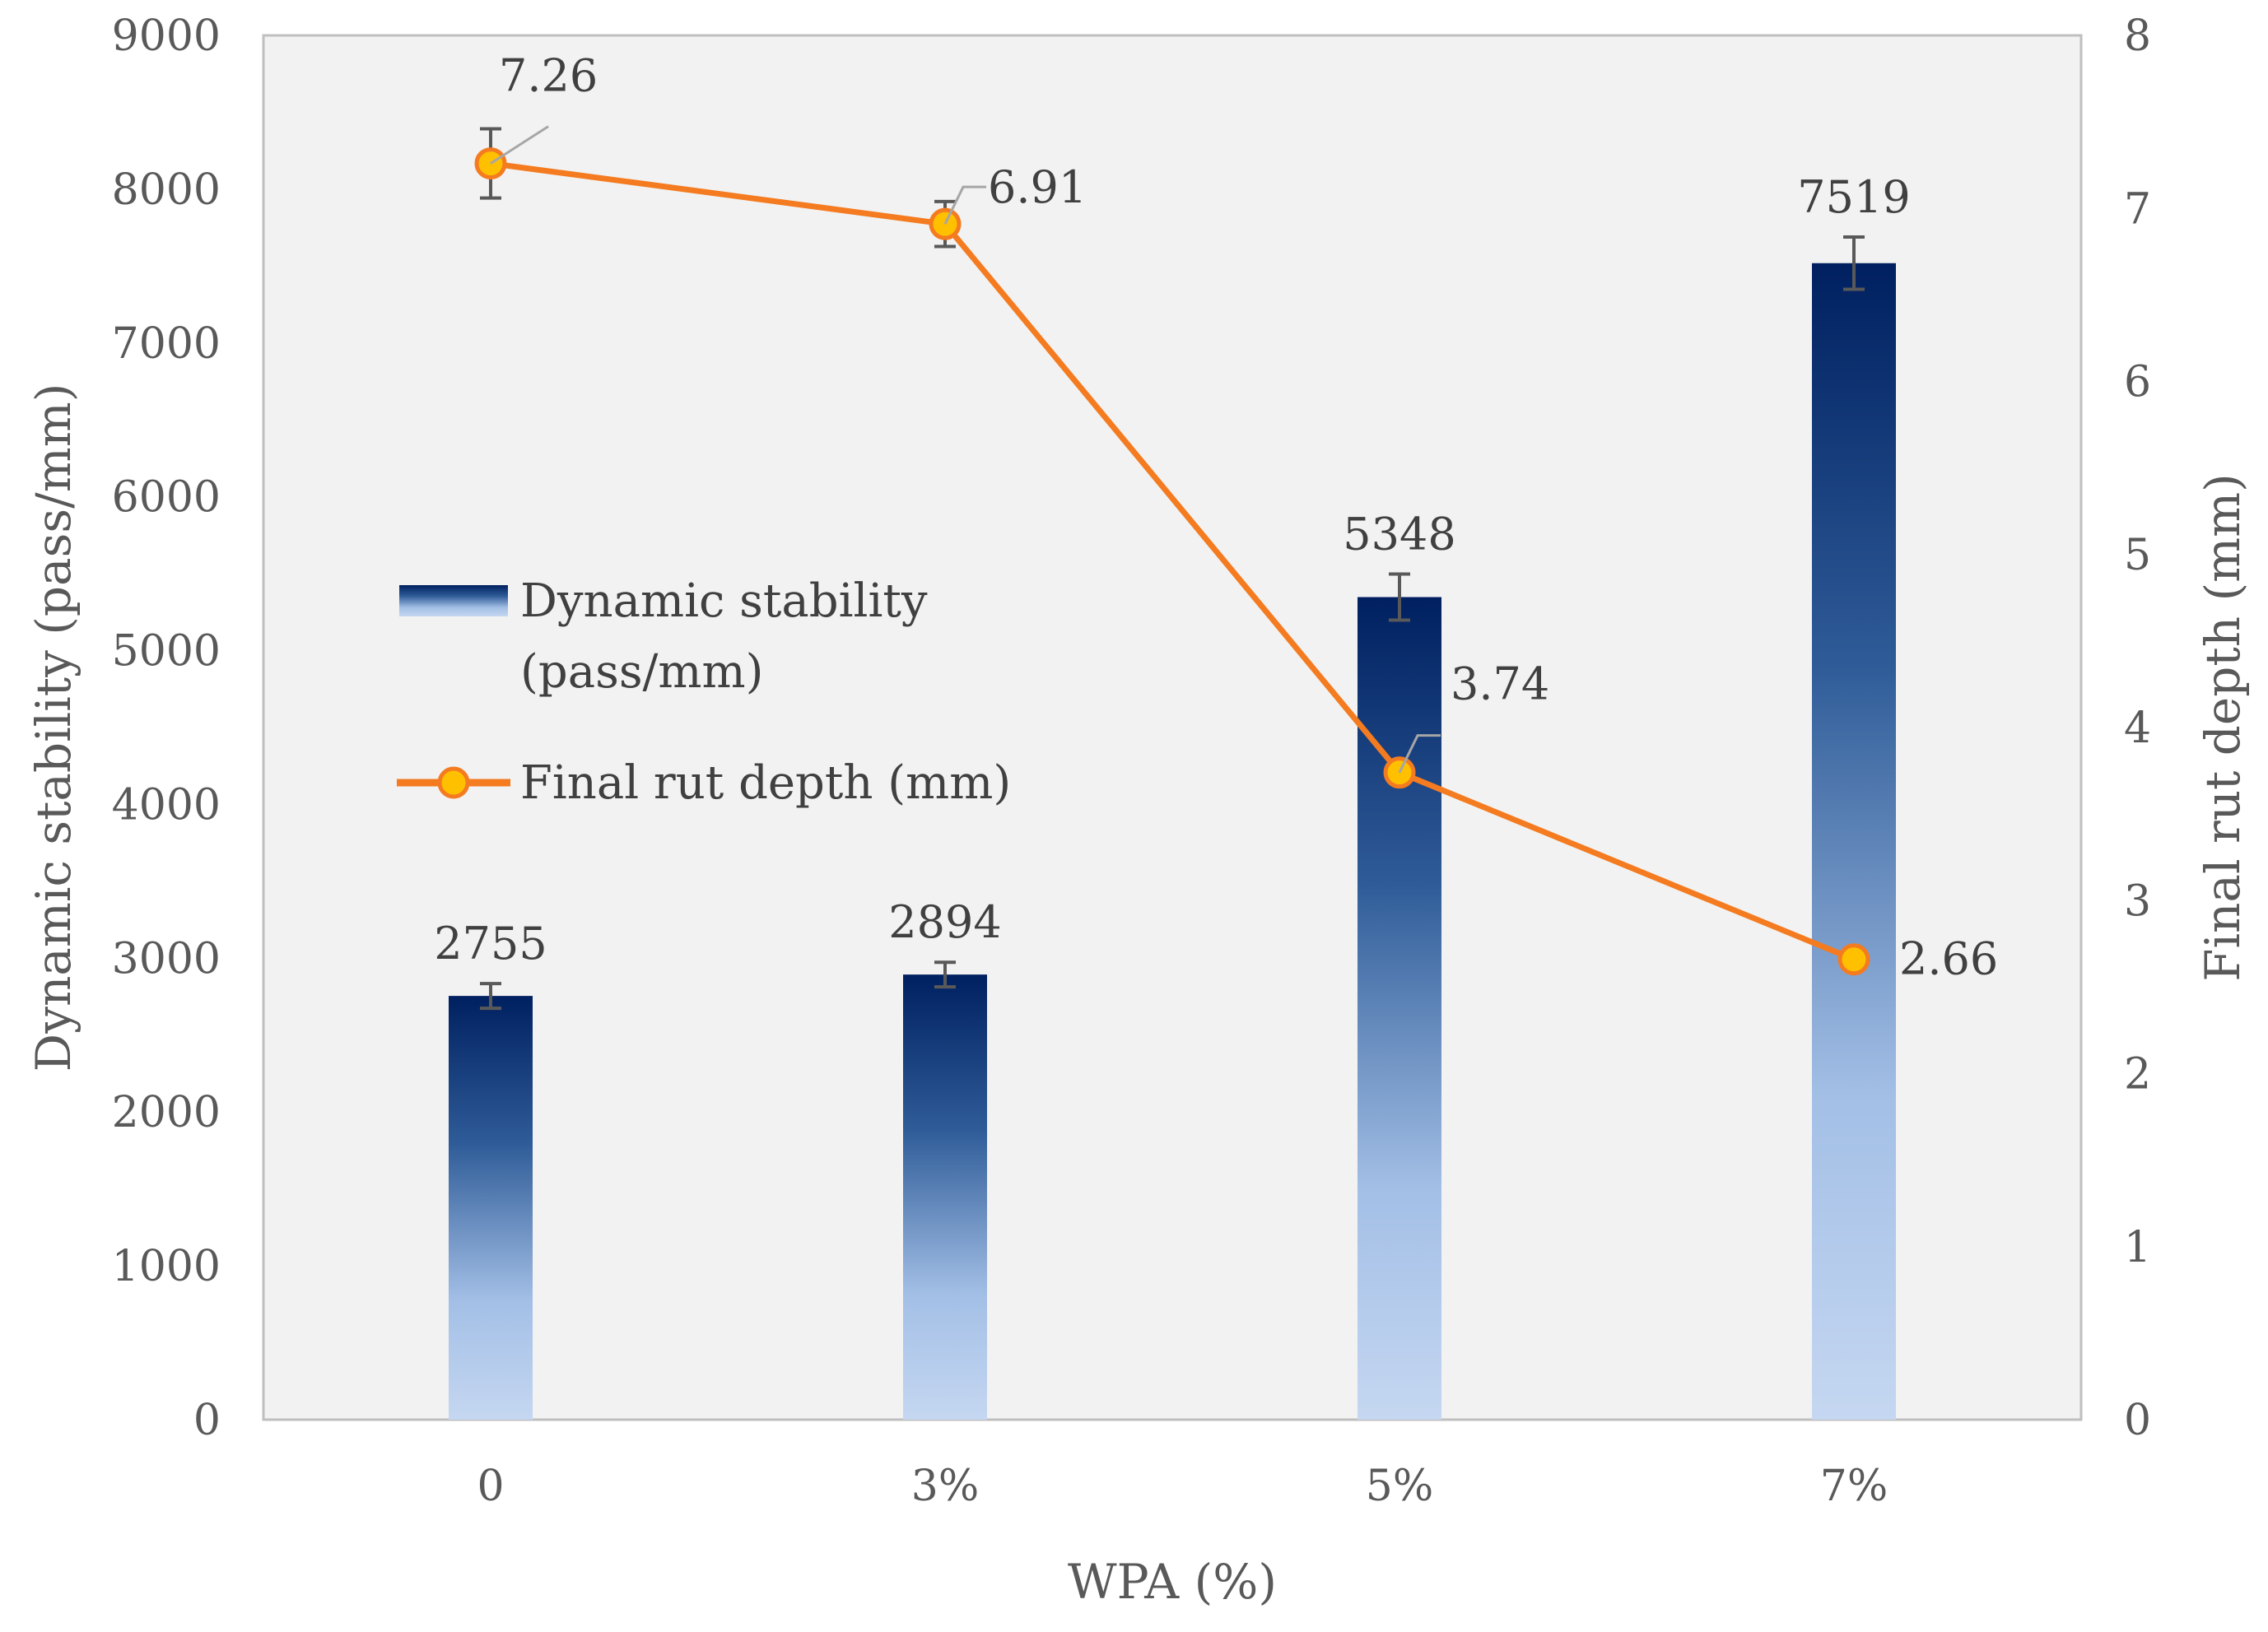 This screenshot has height=1632, width=2268. What do you see at coordinates (166, 498) in the screenshot?
I see `y-tick-label: 6000` at bounding box center [166, 498].